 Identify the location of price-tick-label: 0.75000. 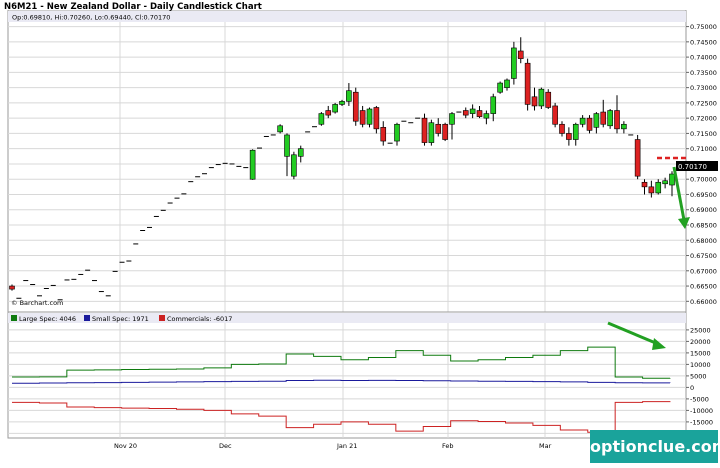
(703, 27).